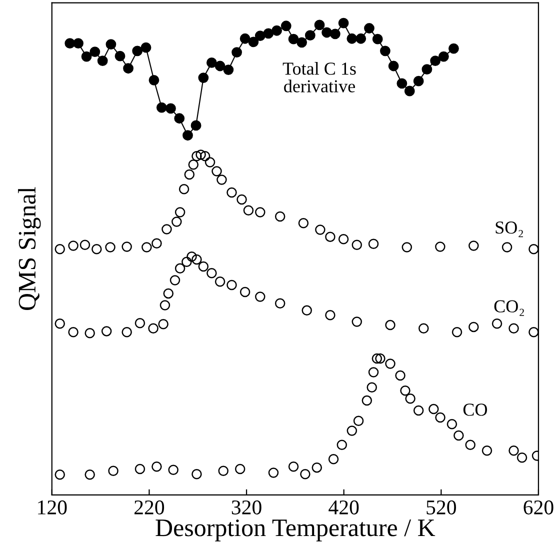 This screenshot has width=558, height=553. What do you see at coordinates (509, 308) in the screenshot?
I see `annotation: CO₂` at bounding box center [509, 308].